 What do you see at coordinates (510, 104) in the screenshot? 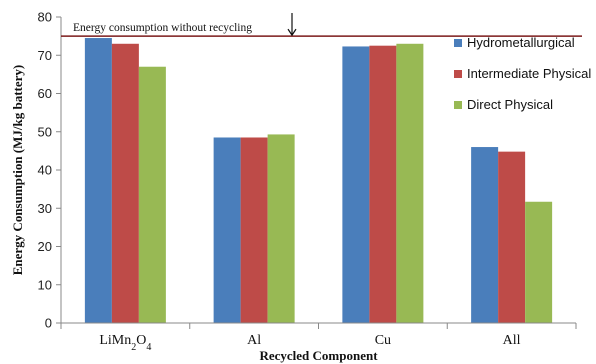
I see `legend-label: Direct Physical` at bounding box center [510, 104].